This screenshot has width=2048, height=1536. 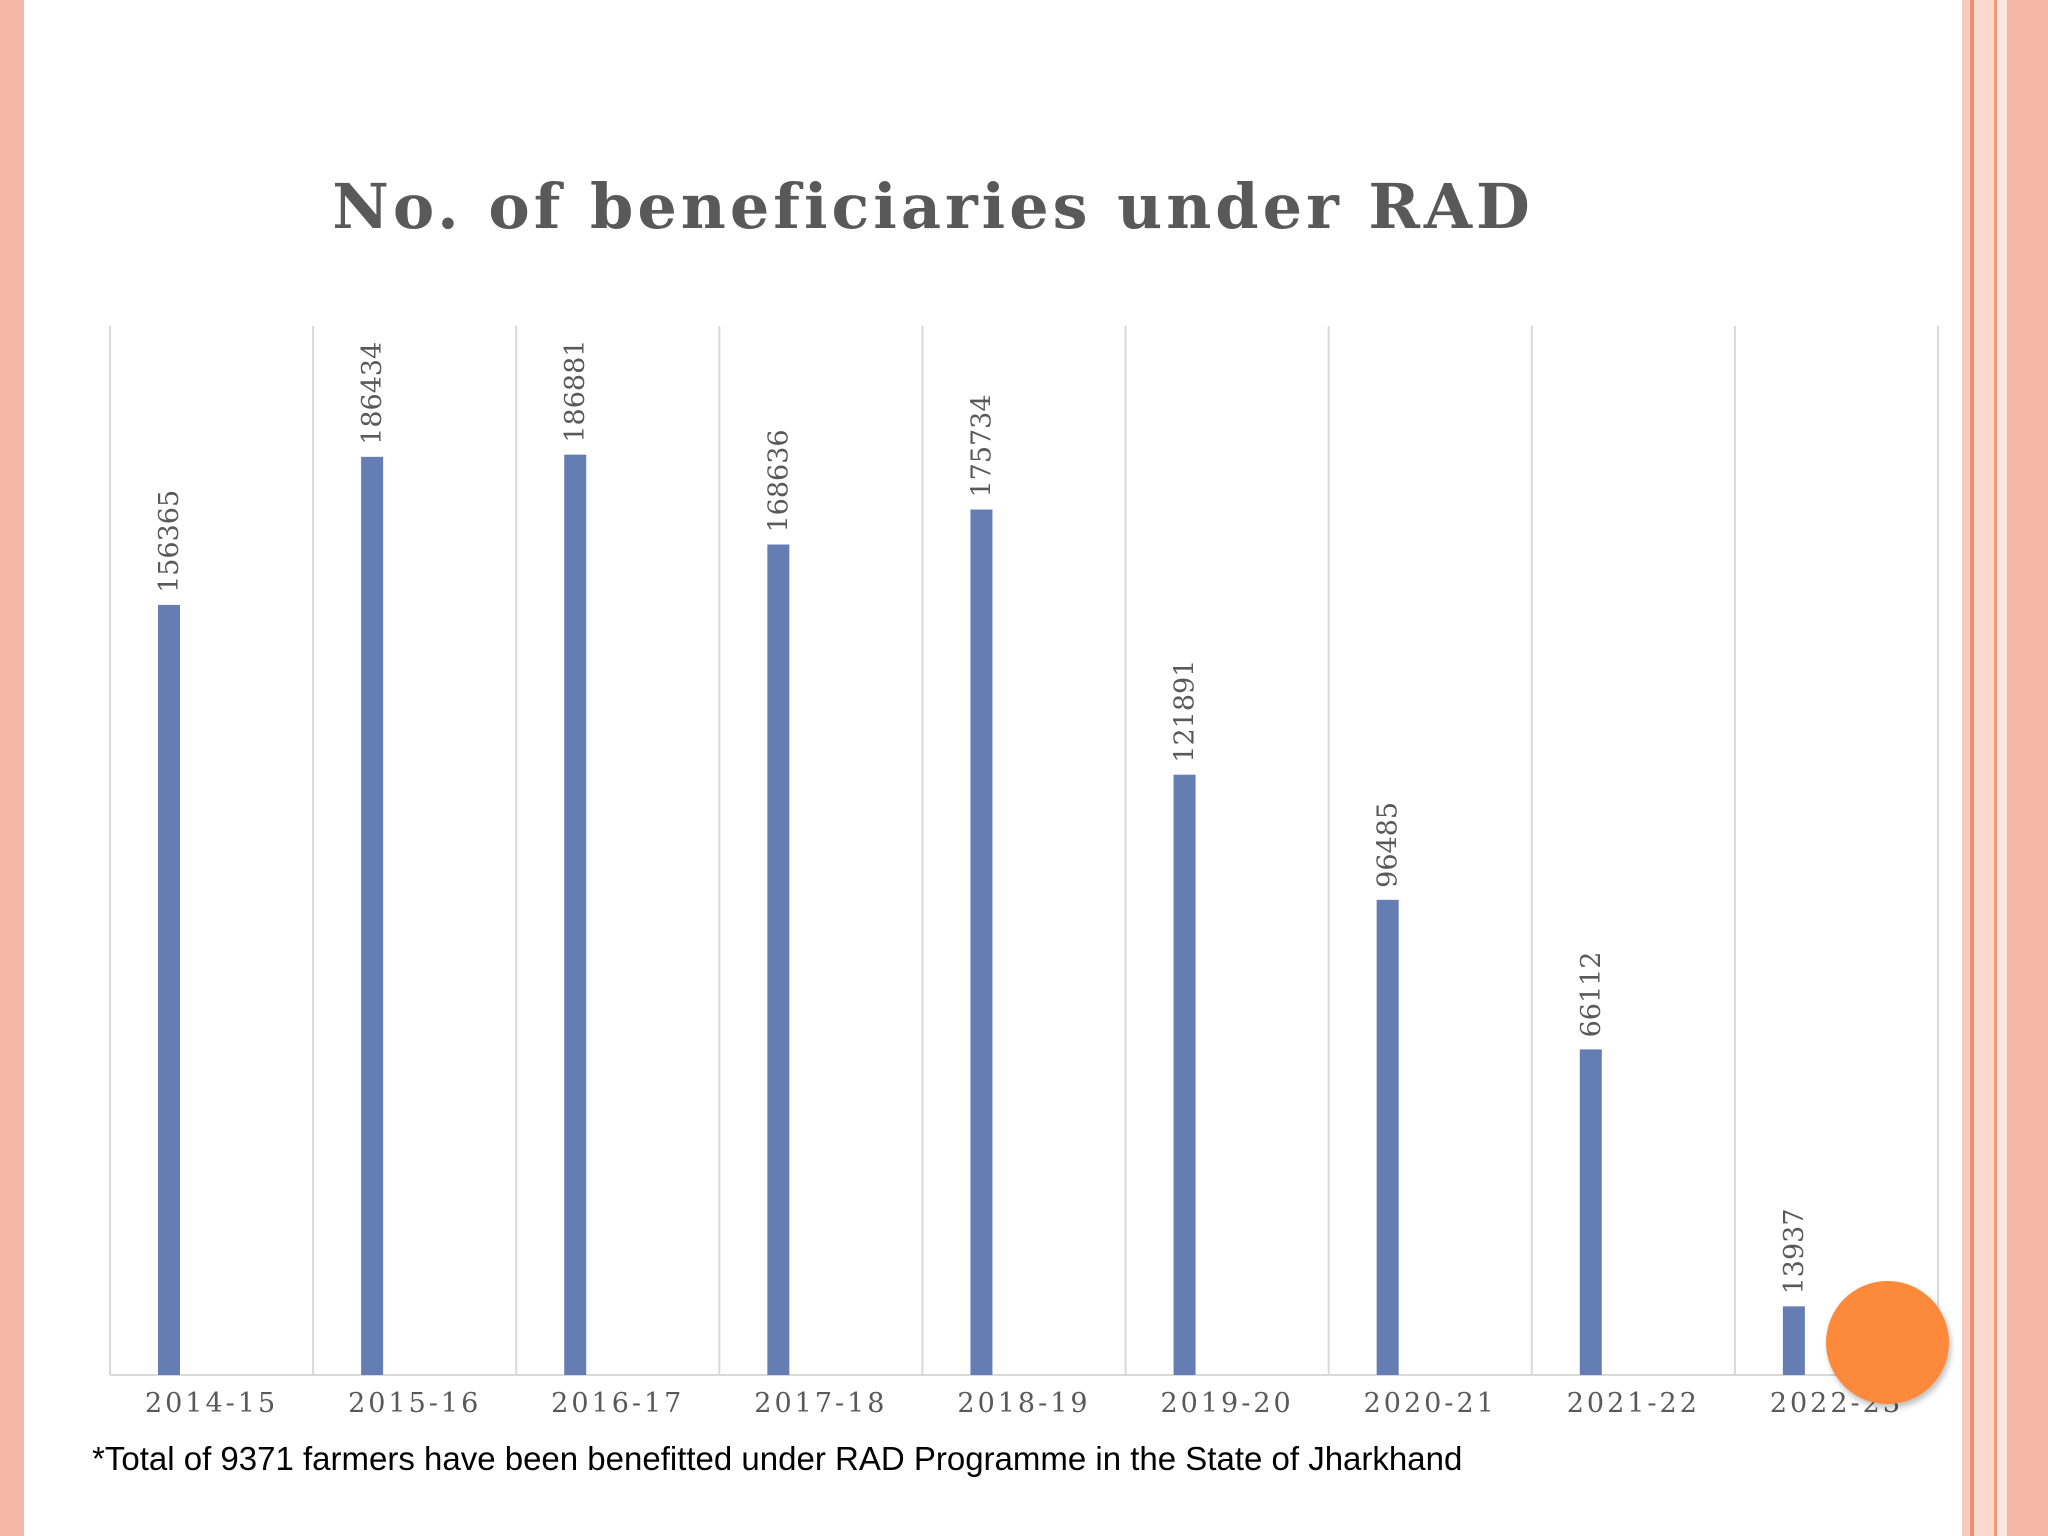 I want to click on data-label: 175734, so click(x=981, y=445).